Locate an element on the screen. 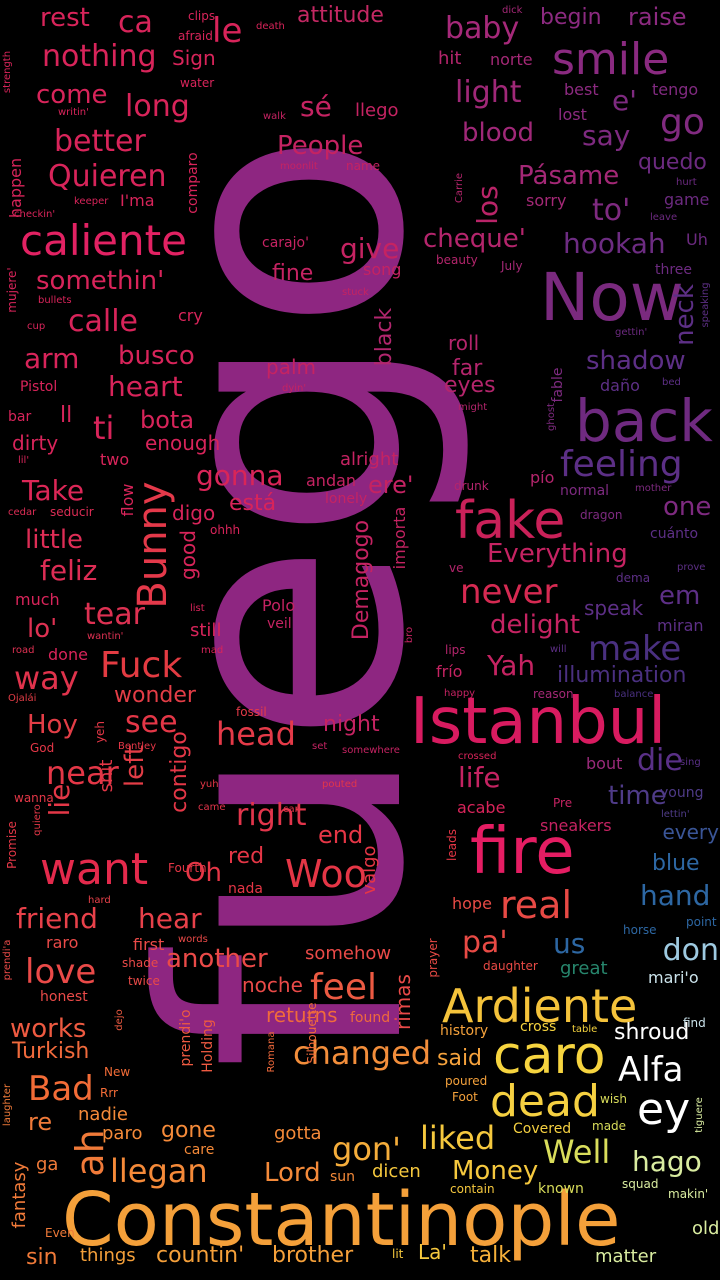 Image resolution: width=720 pixels, height=1280 pixels. cloud-word: importa is located at coordinates (399, 538).